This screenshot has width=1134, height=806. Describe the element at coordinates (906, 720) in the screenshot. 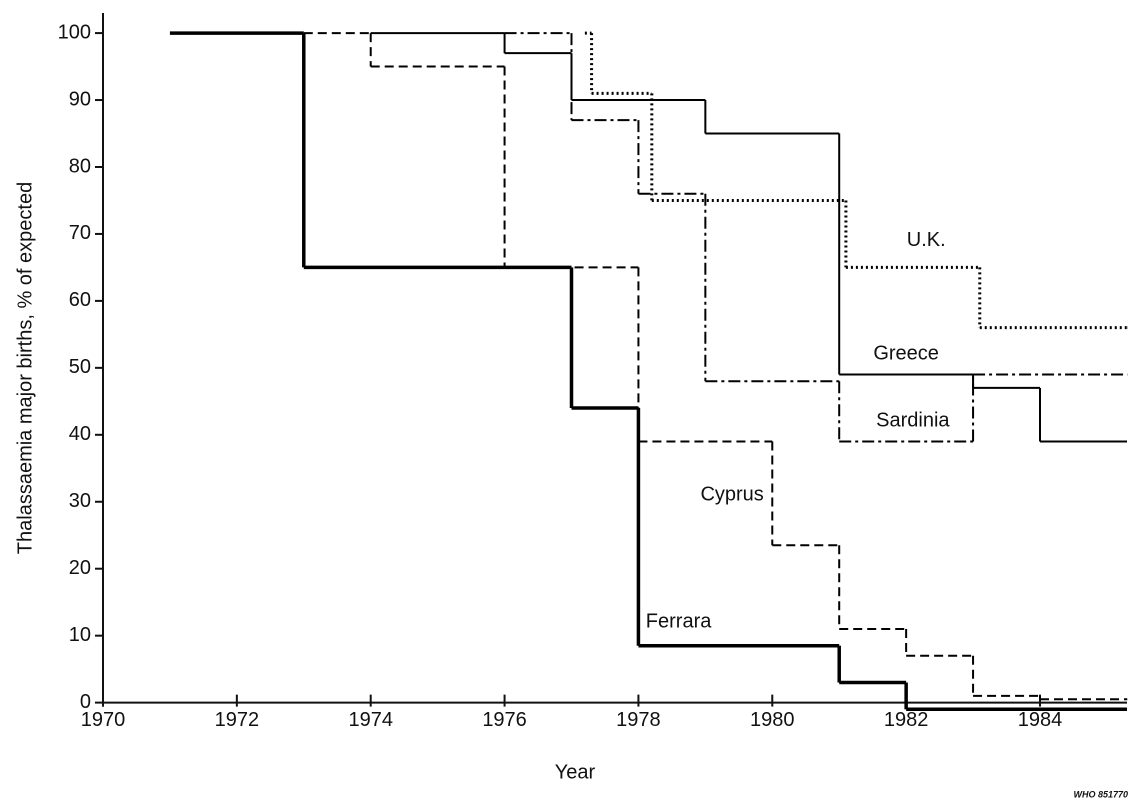

I see `x-tick-label: 1982` at that location.